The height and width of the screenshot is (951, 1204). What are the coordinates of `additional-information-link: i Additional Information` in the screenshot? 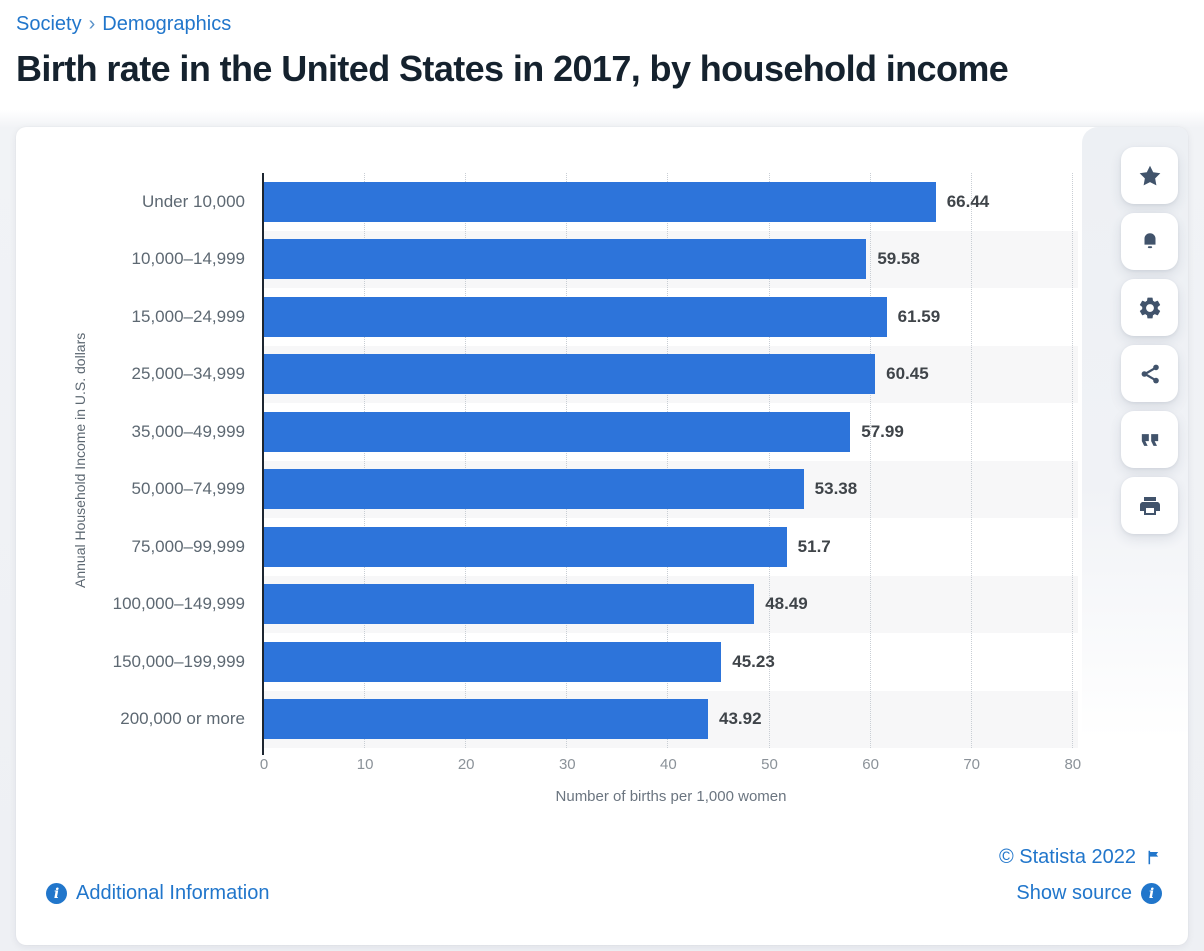 It's located at (157, 893).